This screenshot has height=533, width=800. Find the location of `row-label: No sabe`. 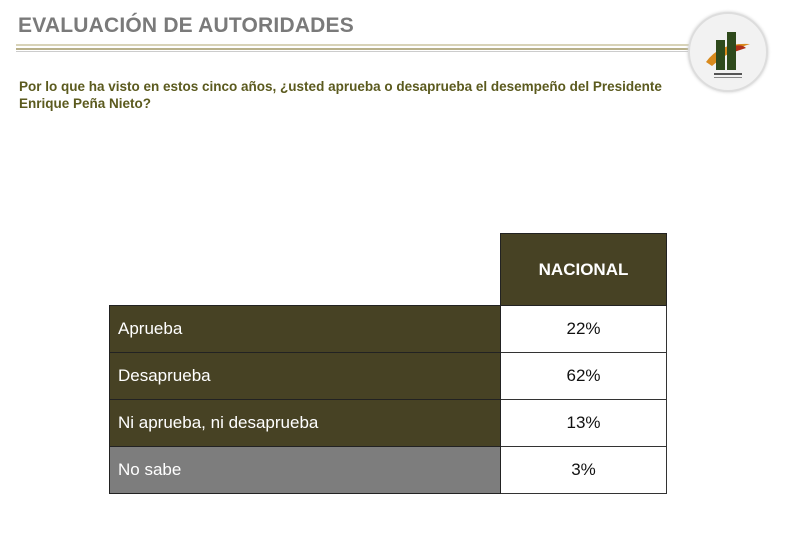

row-label: No sabe is located at coordinates (305, 470).